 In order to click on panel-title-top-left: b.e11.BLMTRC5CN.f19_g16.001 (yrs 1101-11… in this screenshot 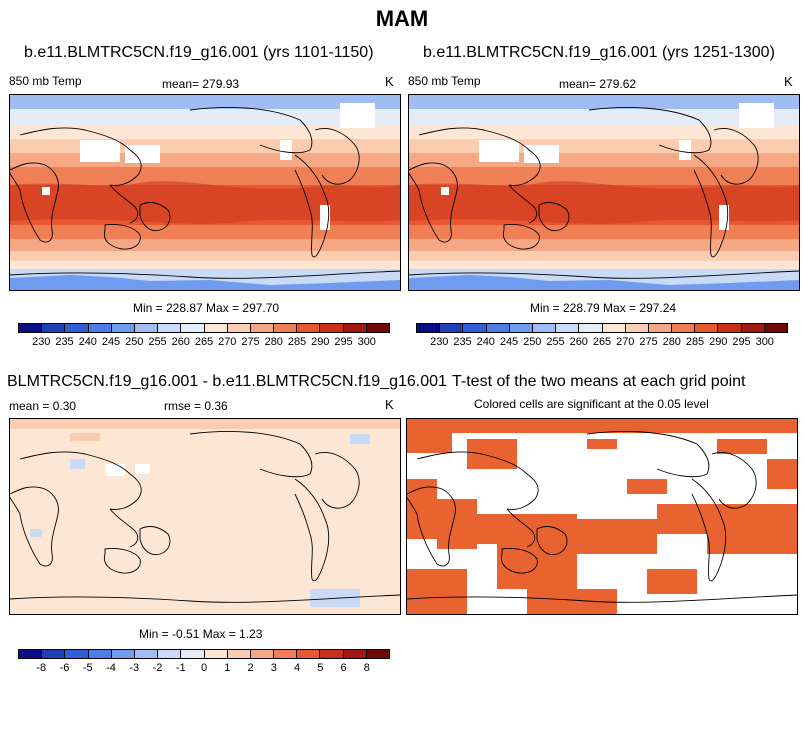, I will do `click(199, 52)`.